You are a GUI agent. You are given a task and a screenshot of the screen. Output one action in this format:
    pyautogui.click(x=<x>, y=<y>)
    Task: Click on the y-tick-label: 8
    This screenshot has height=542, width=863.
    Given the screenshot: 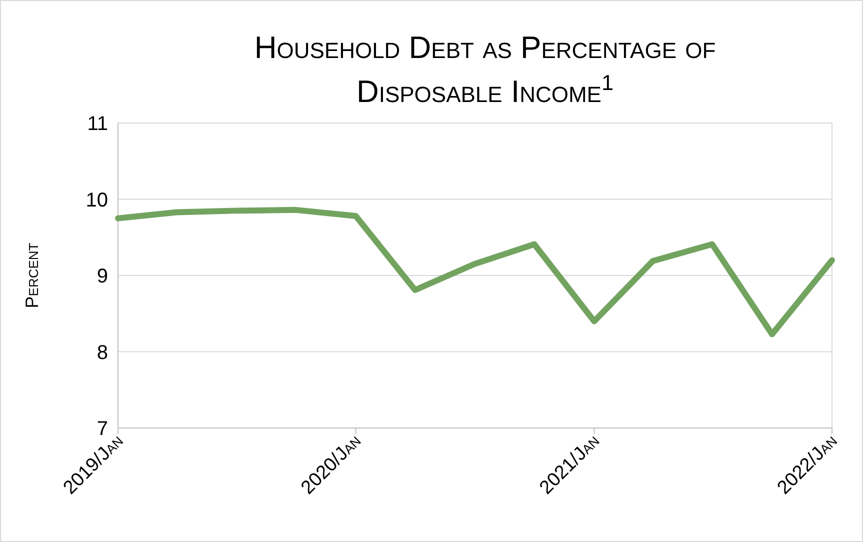 What is the action you would take?
    pyautogui.click(x=102, y=353)
    